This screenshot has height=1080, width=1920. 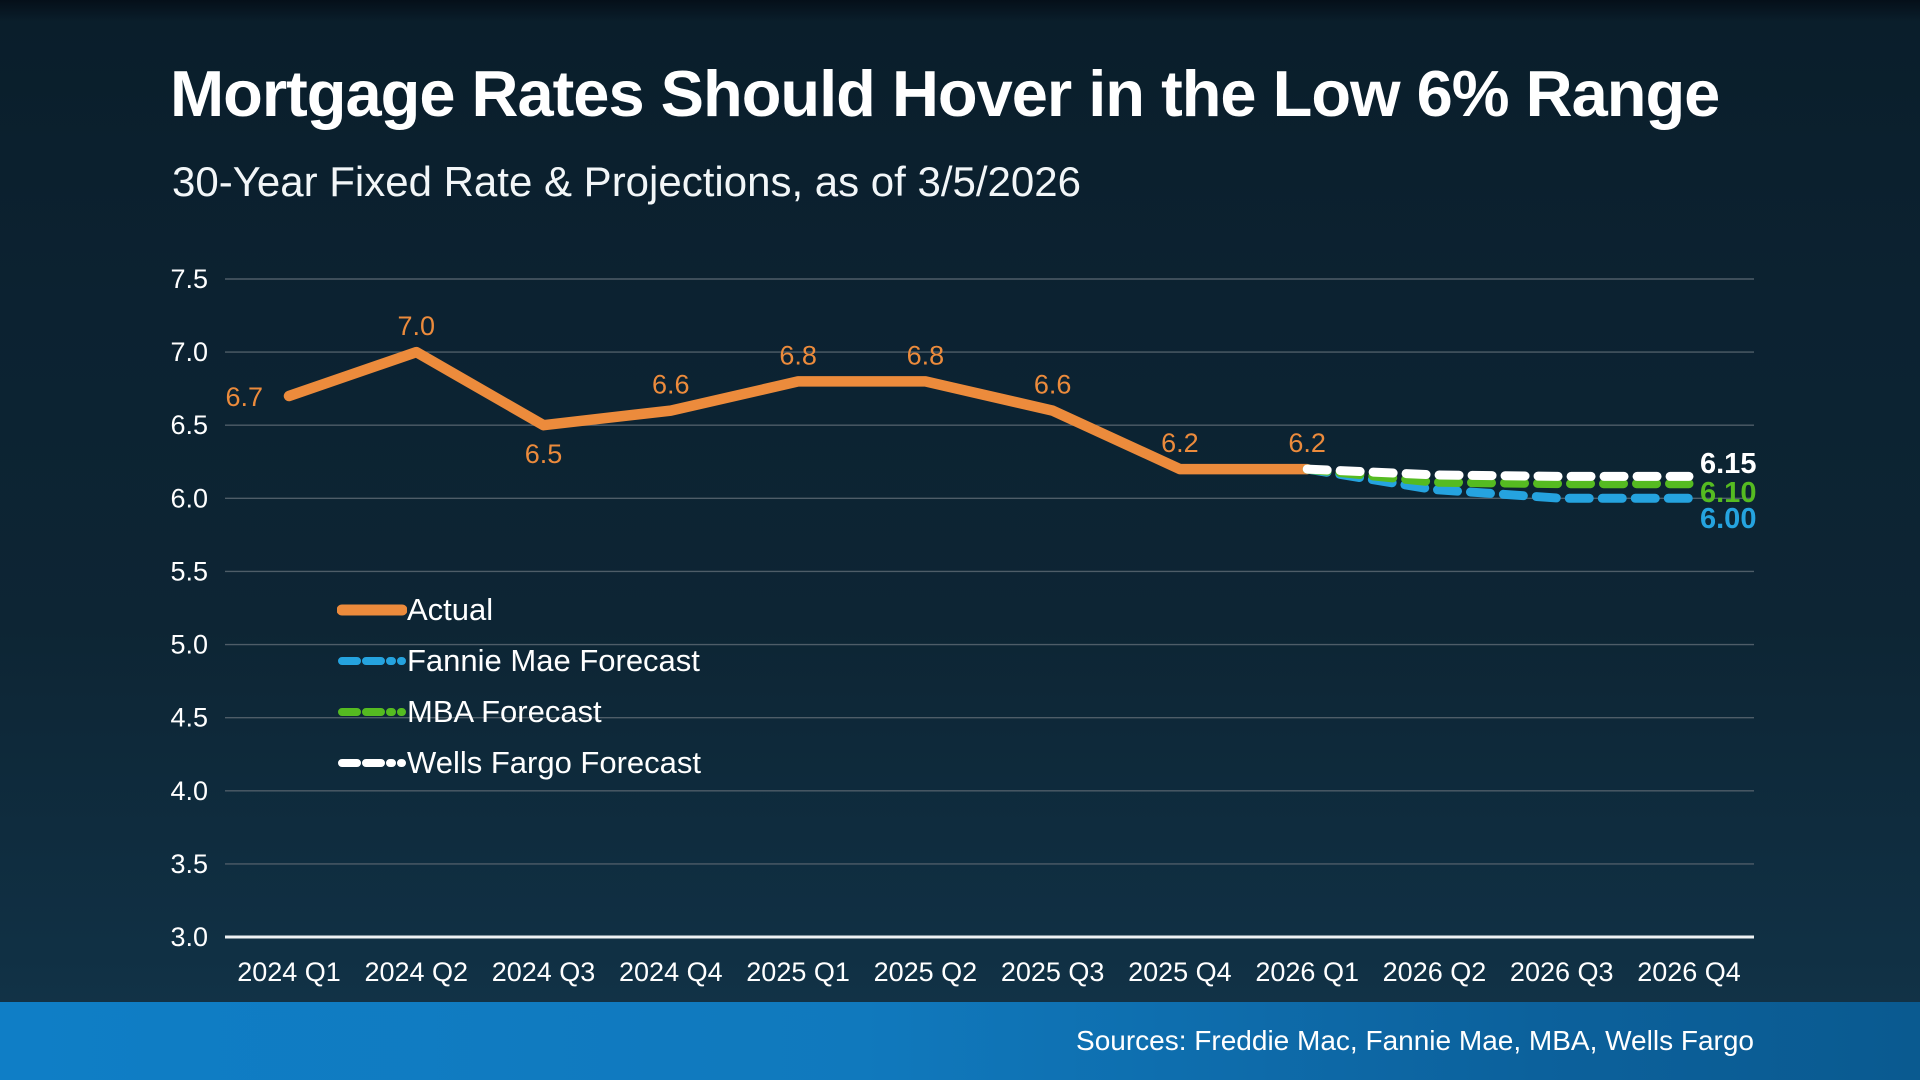 What do you see at coordinates (450, 609) in the screenshot?
I see `legend-label: Actual` at bounding box center [450, 609].